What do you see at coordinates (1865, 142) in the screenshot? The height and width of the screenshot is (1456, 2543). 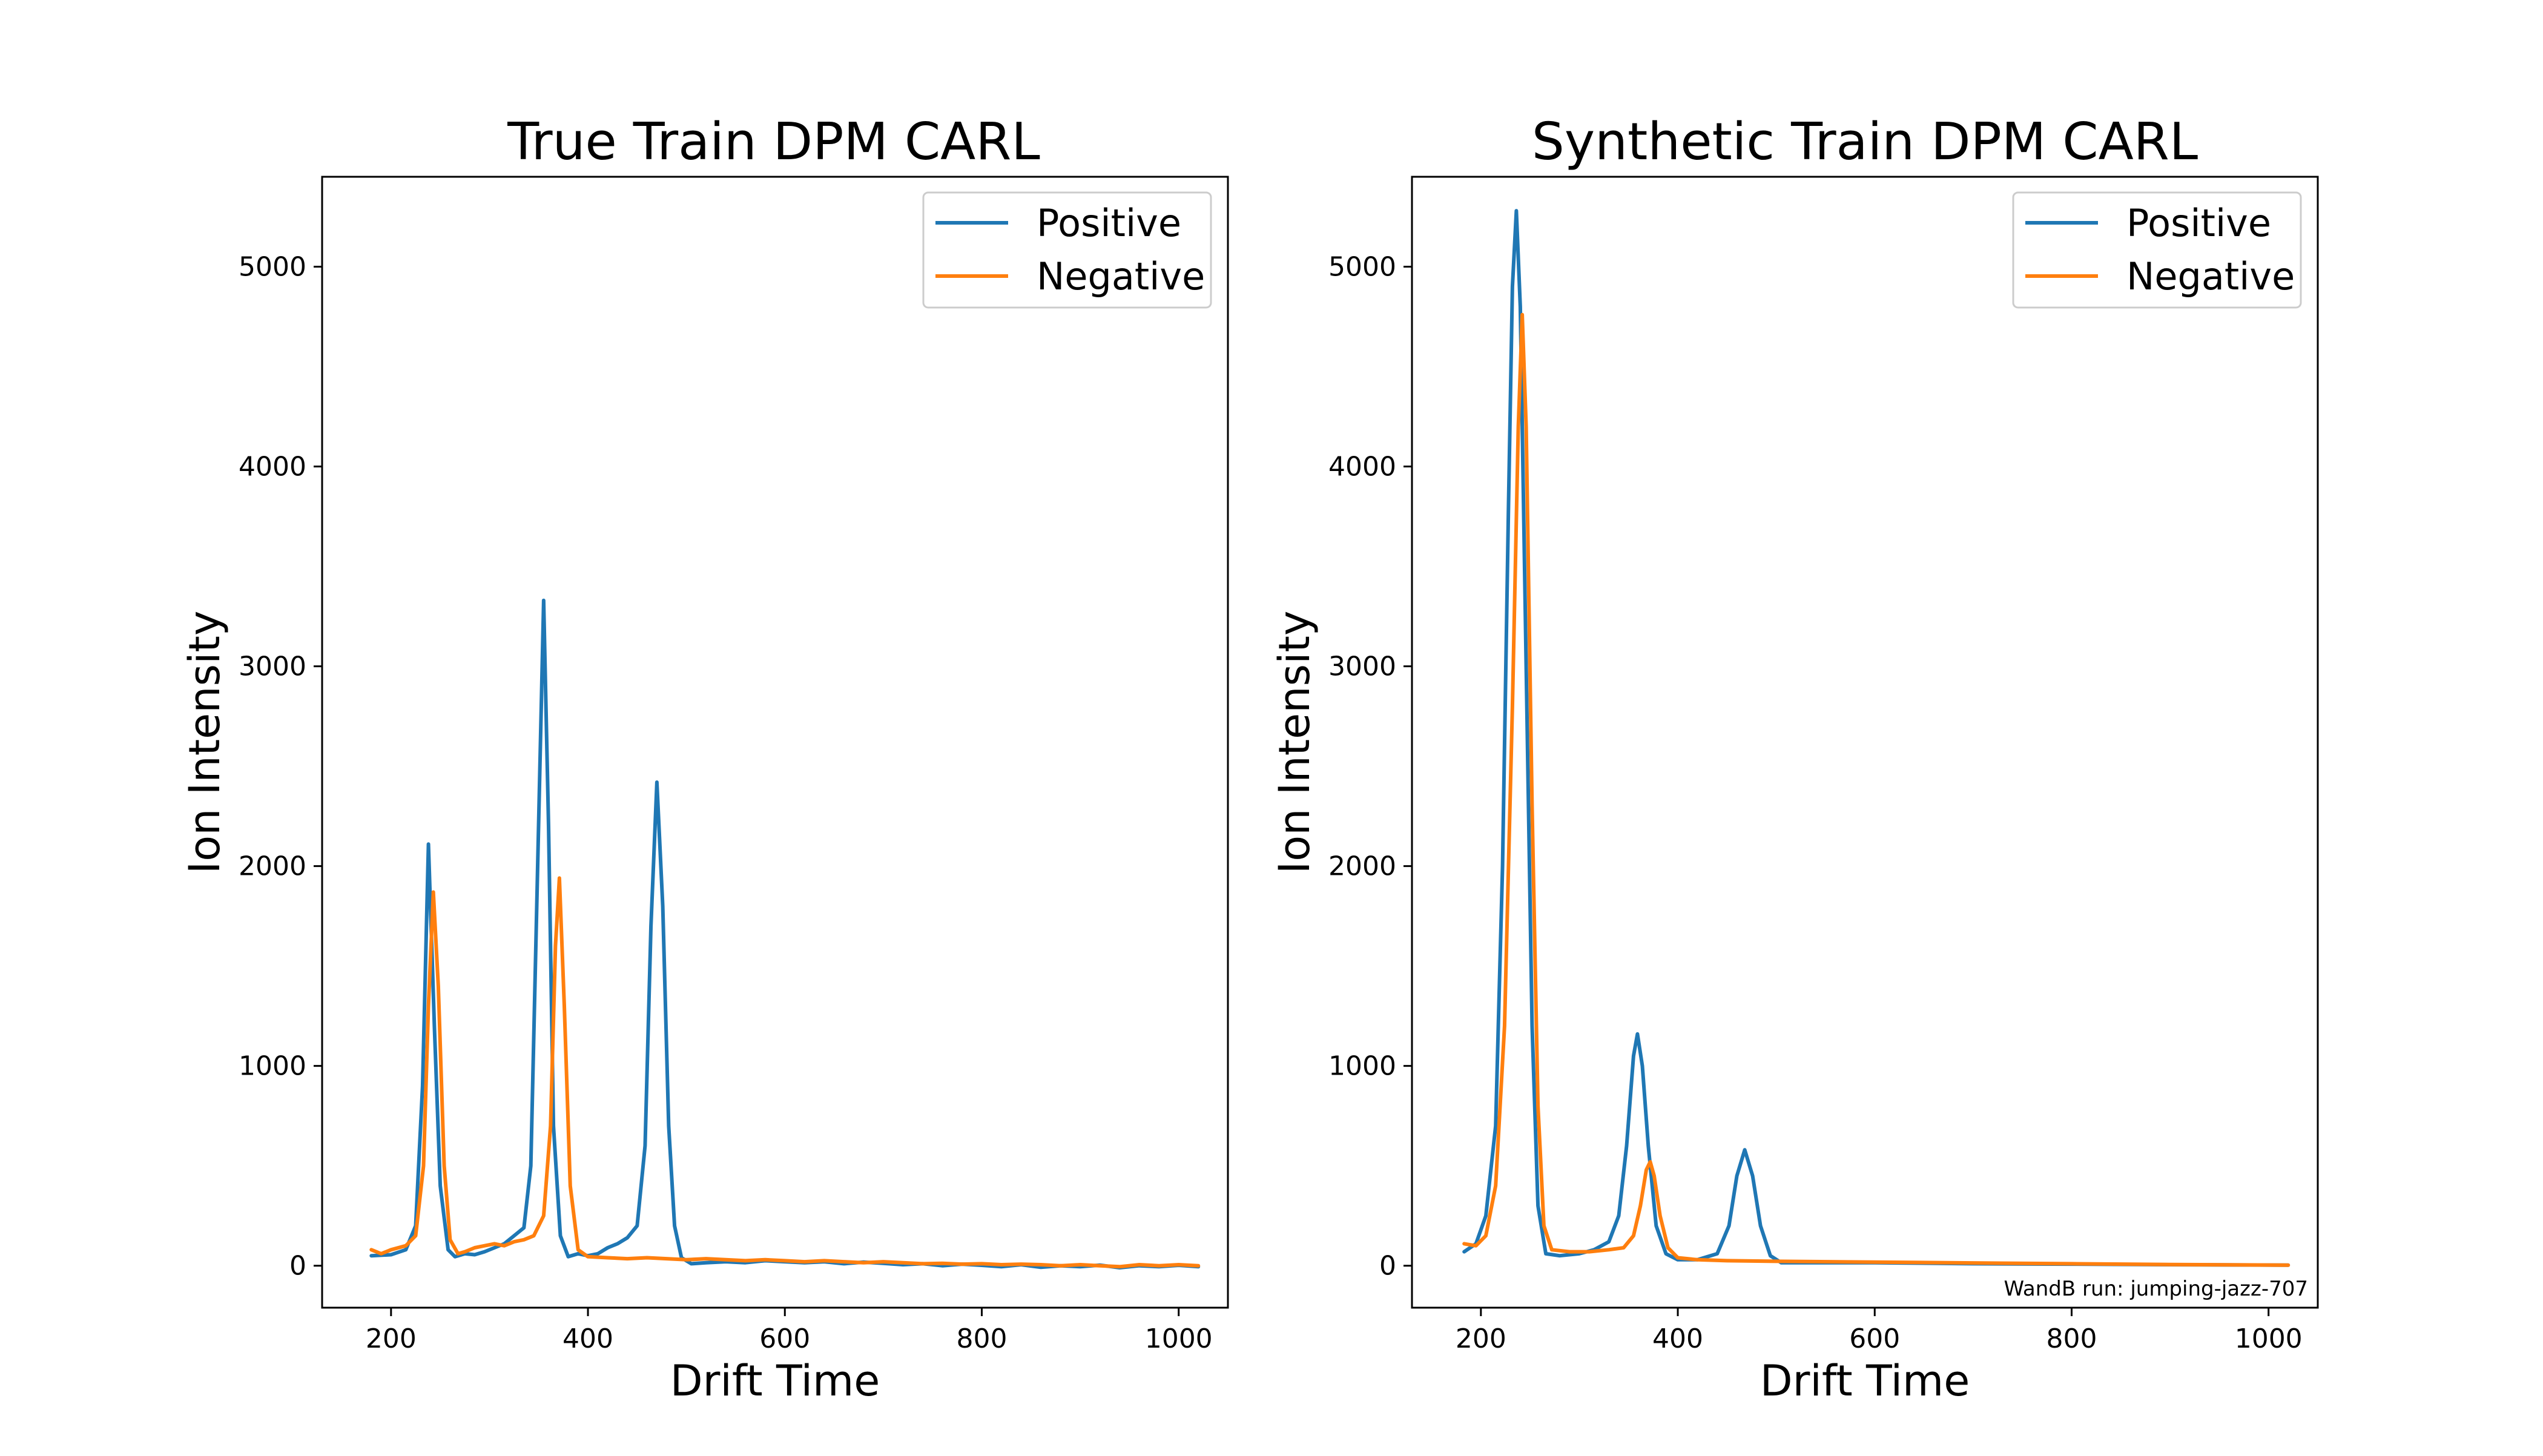 I see `chart-title: Synthetic Train DPM CARL` at bounding box center [1865, 142].